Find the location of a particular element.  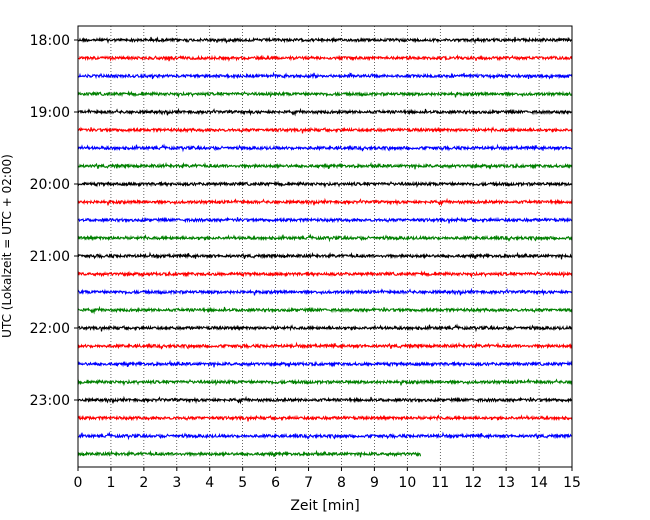

x-tick-label-13: 13 is located at coordinates (506, 483).